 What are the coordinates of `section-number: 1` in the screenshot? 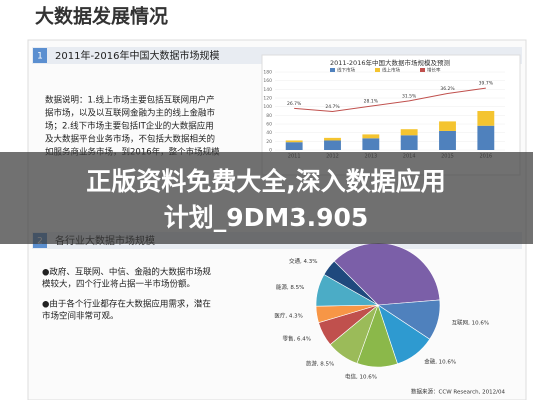 It's located at (40, 57).